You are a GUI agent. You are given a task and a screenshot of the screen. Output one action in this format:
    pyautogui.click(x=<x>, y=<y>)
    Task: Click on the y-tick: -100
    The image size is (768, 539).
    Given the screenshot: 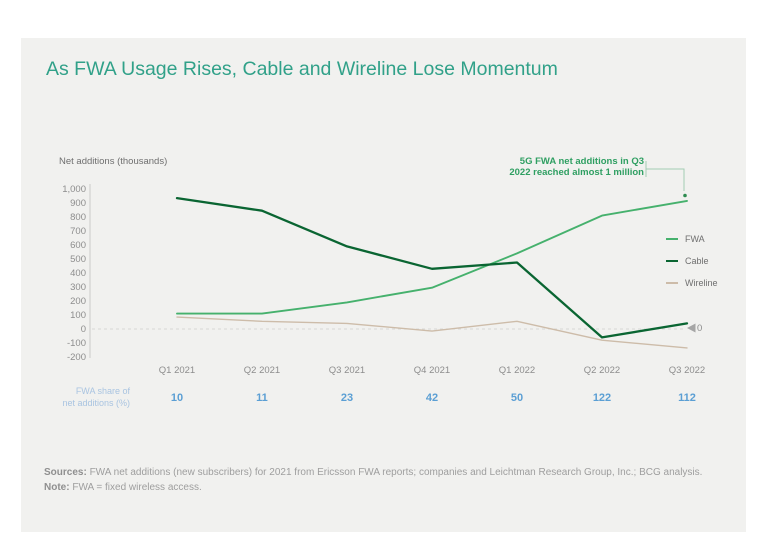 What is the action you would take?
    pyautogui.click(x=76, y=343)
    